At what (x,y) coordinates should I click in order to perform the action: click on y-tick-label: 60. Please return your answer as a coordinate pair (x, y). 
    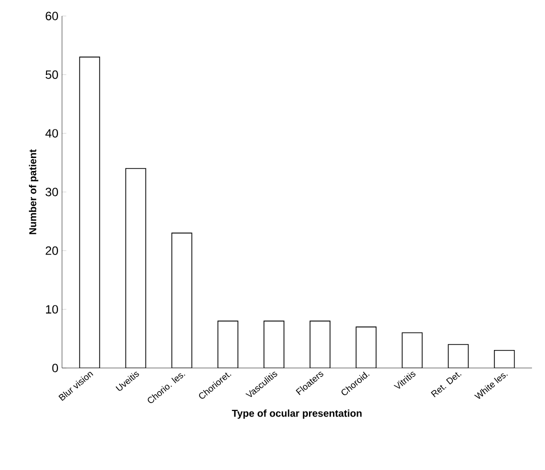
    Looking at the image, I should click on (52, 16).